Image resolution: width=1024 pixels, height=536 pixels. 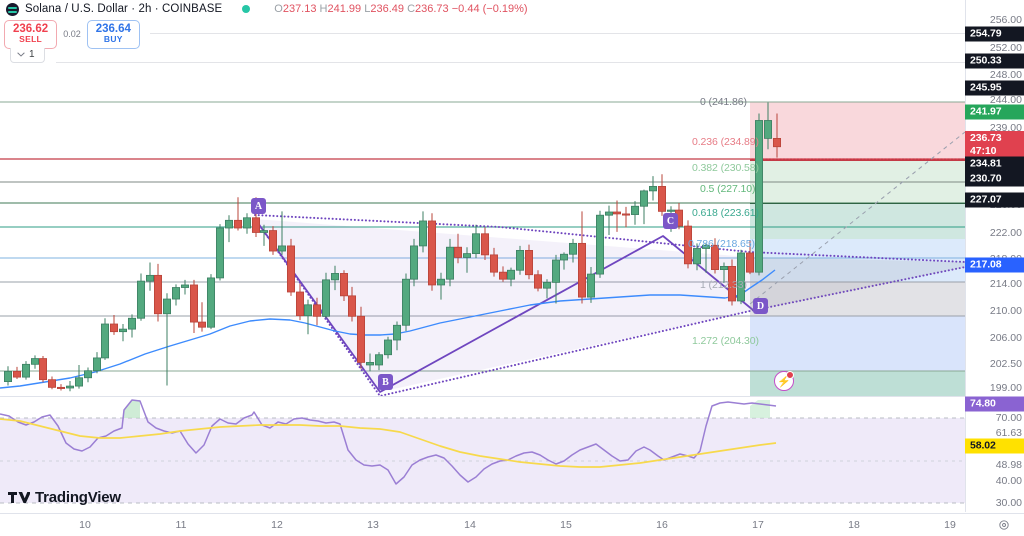 What do you see at coordinates (994, 61) in the screenshot?
I see `price-axis-label: 250.33` at bounding box center [994, 61].